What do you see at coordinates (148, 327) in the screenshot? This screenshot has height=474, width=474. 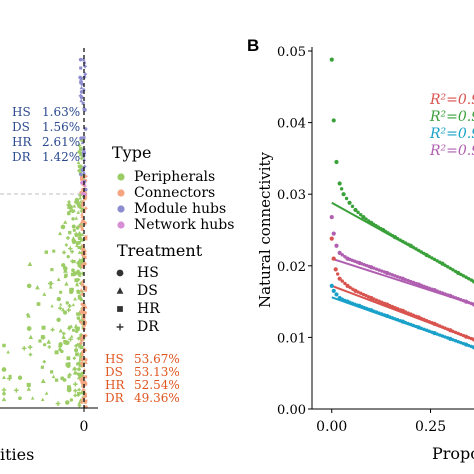 I see `treatment-legend-label: DR` at bounding box center [148, 327].